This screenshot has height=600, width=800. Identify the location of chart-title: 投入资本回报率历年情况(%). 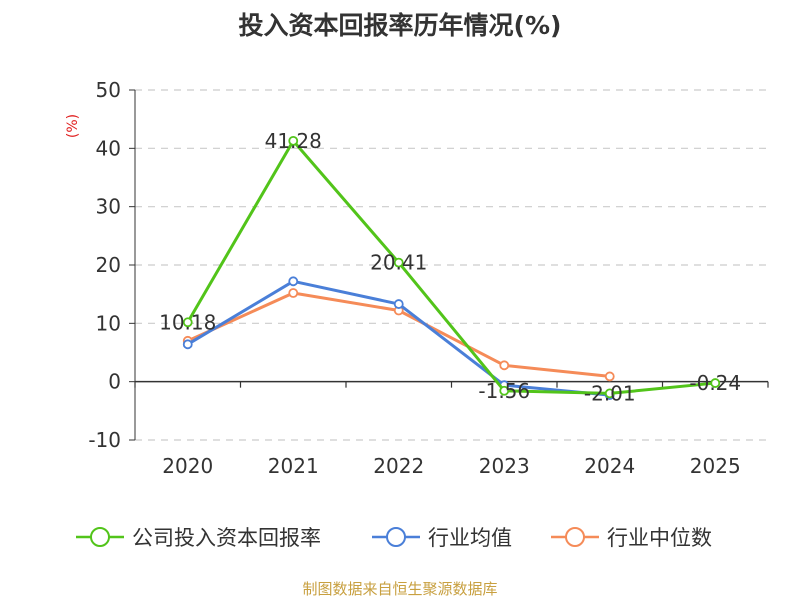
(400, 25).